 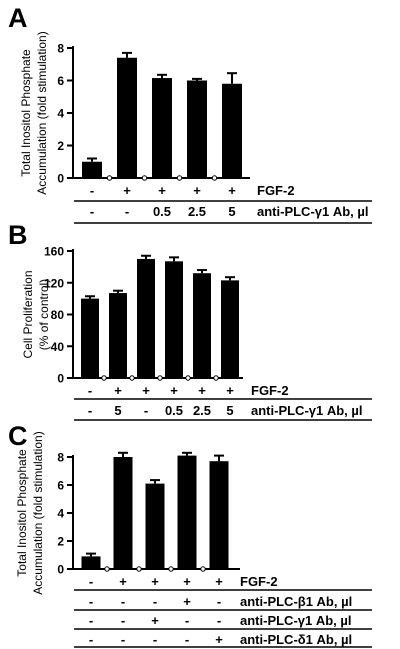 I want to click on y-tick-label: 8, so click(x=60, y=458).